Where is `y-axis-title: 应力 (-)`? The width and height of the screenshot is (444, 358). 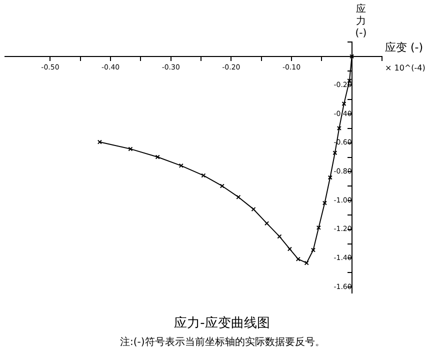 y-axis-title: 应力 (-) is located at coordinates (361, 22).